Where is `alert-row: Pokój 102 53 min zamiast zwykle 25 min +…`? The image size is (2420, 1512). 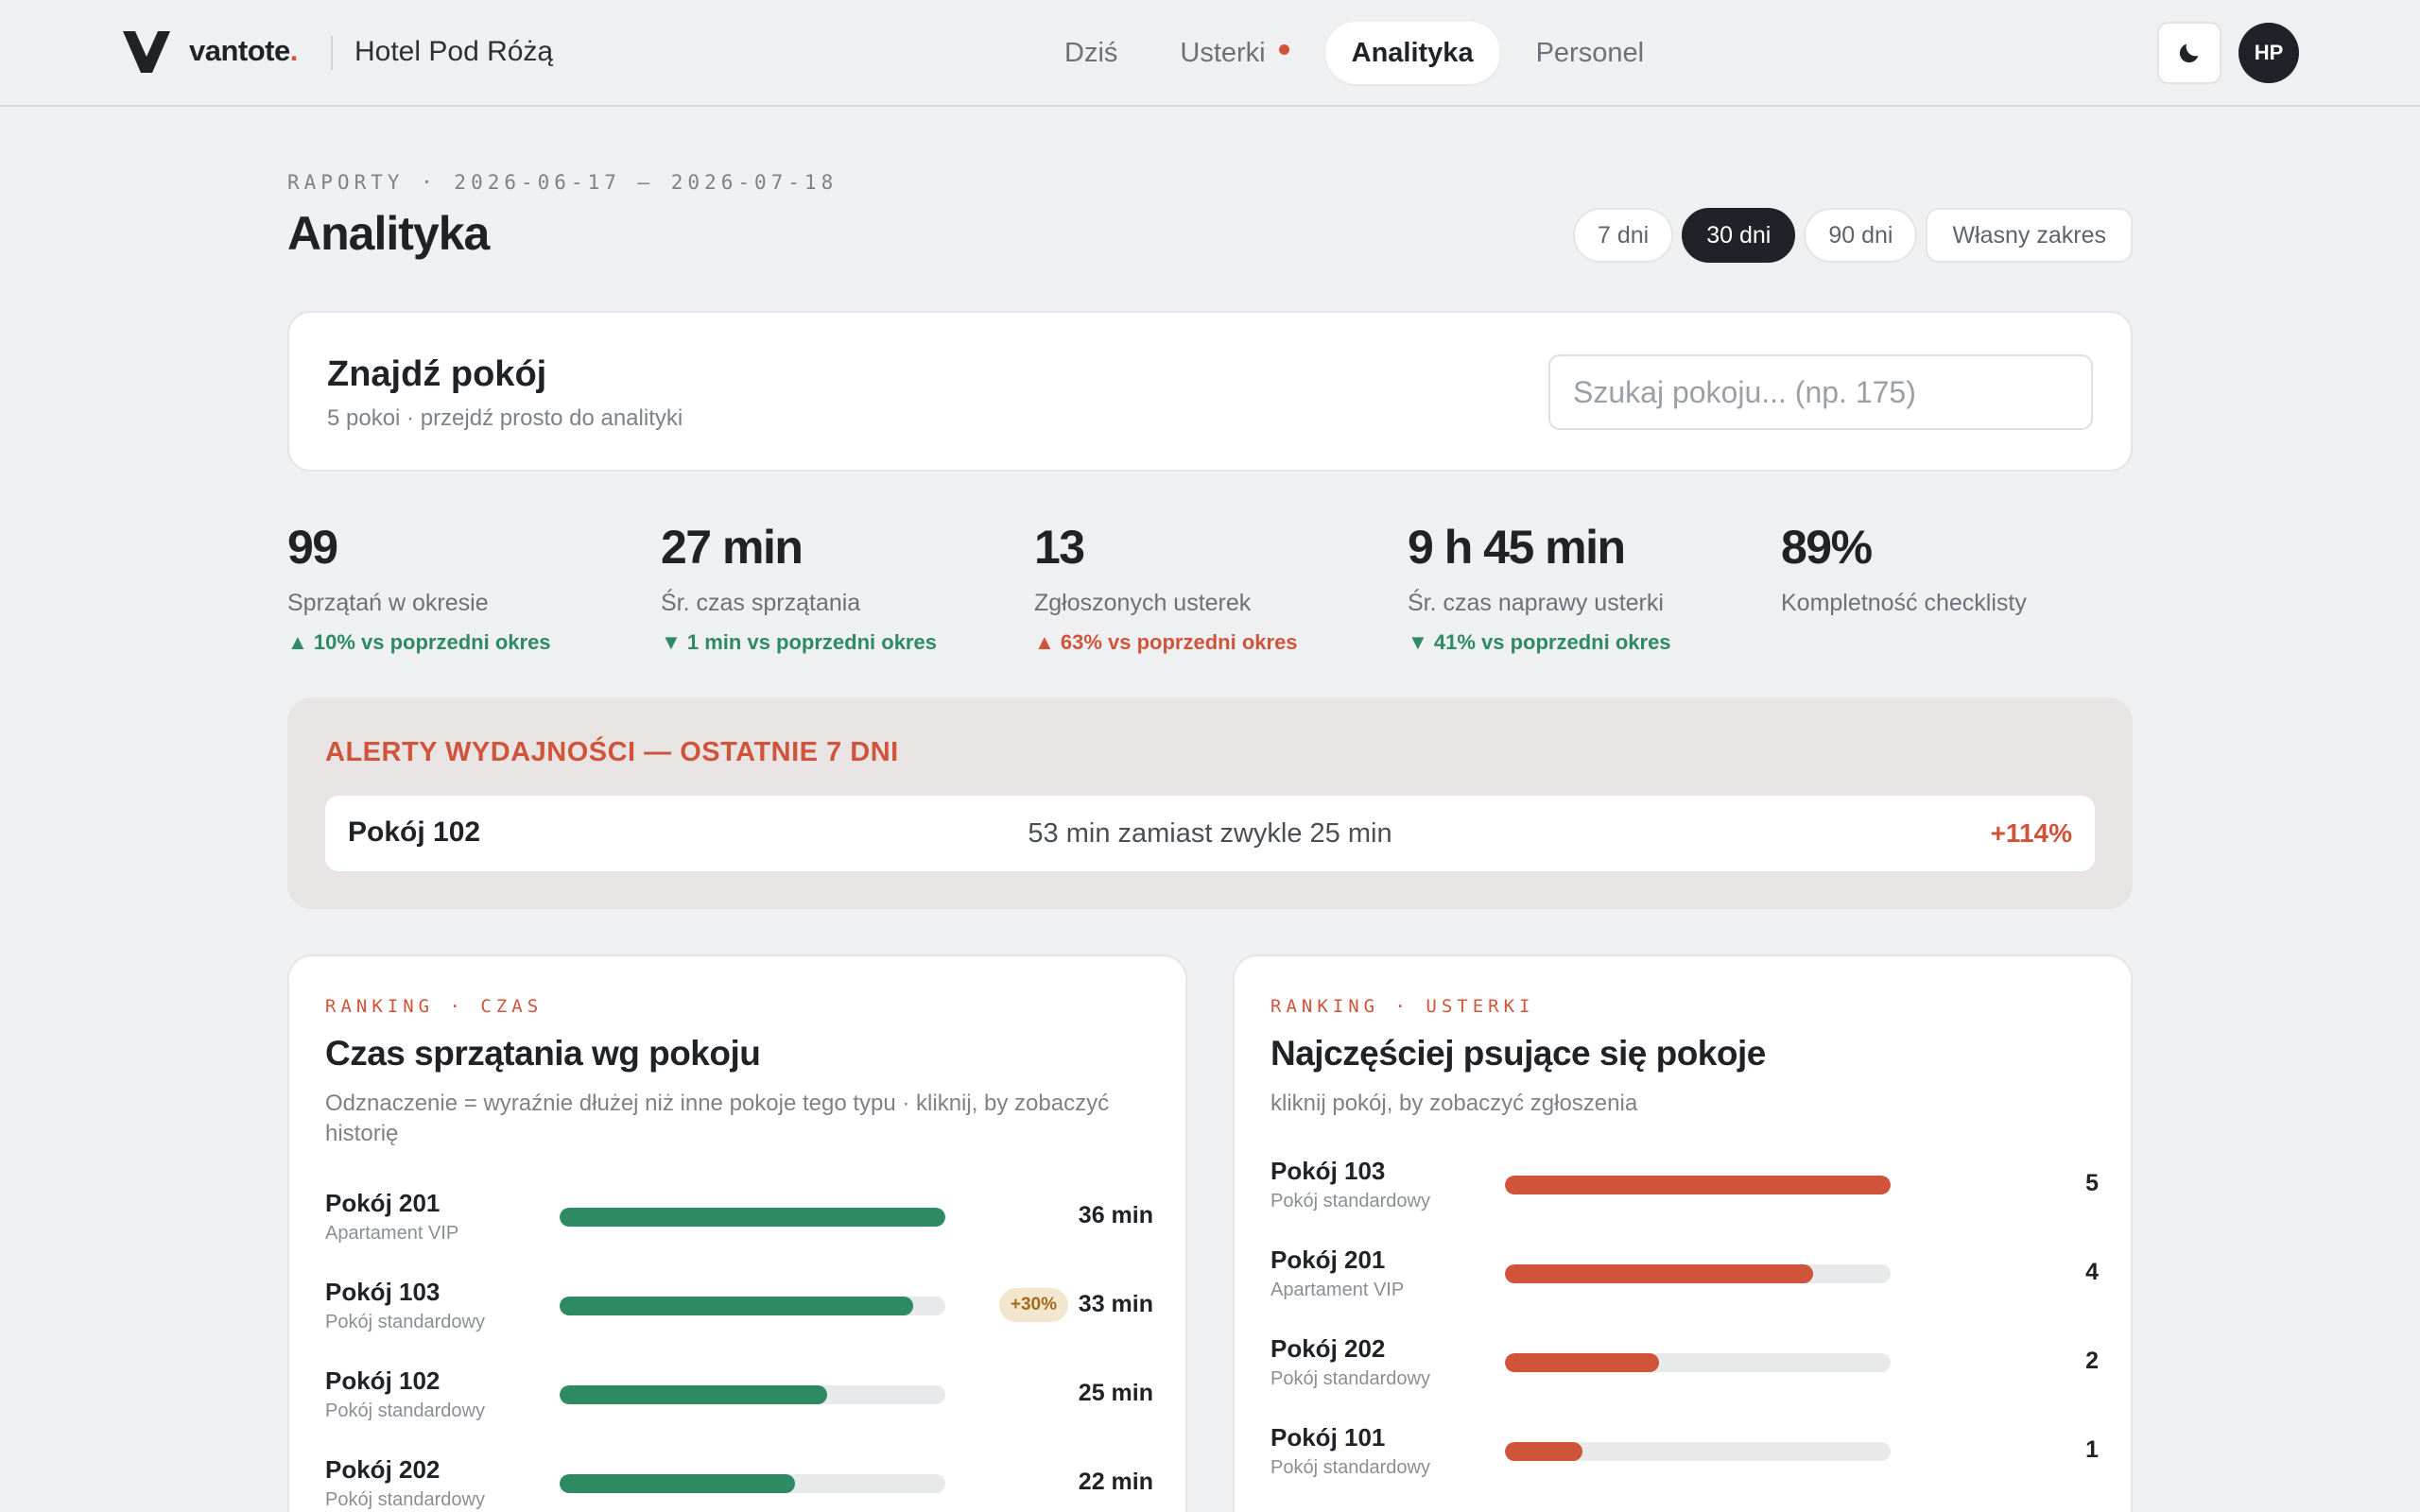
alert-row: Pokój 102 53 min zamiast zwykle 25 min +… is located at coordinates (1210, 833).